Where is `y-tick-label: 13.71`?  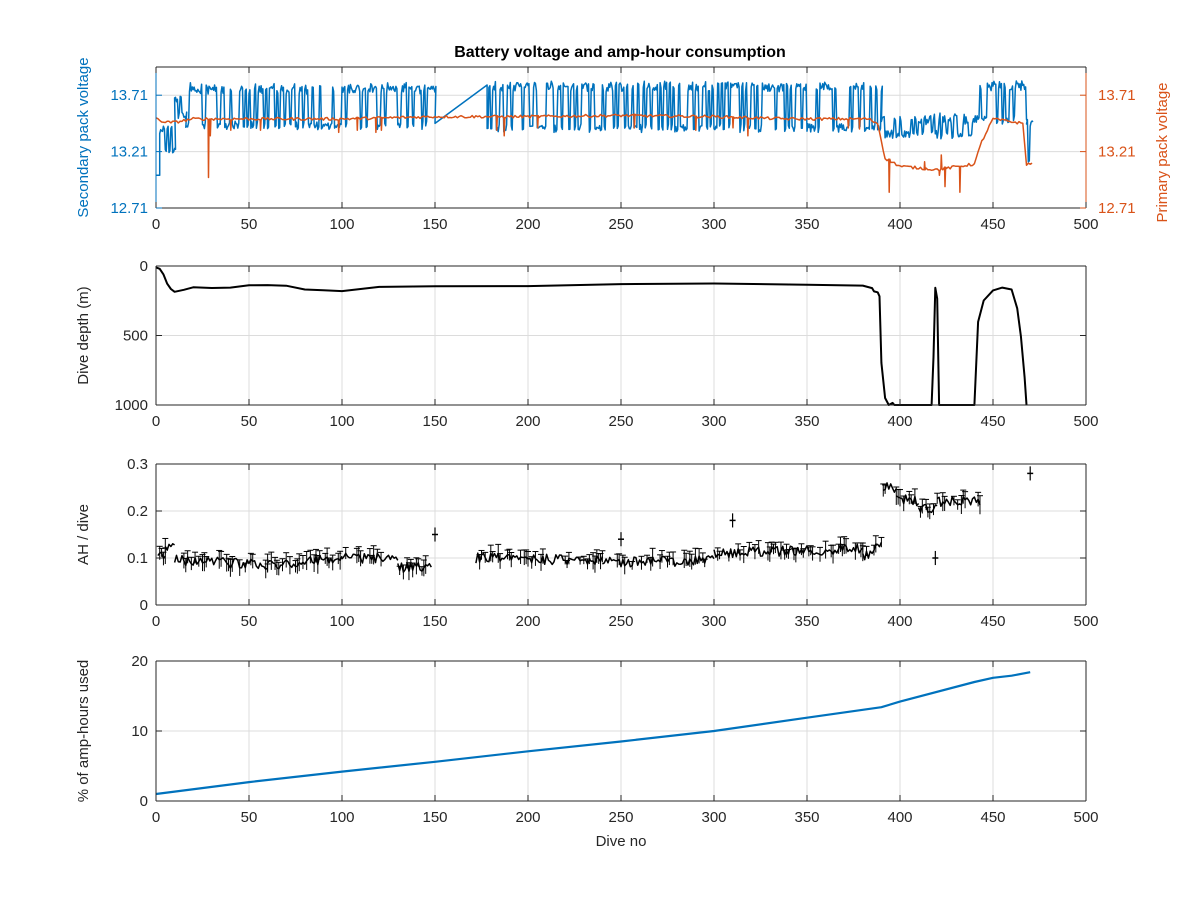 y-tick-label: 13.71 is located at coordinates (129, 95).